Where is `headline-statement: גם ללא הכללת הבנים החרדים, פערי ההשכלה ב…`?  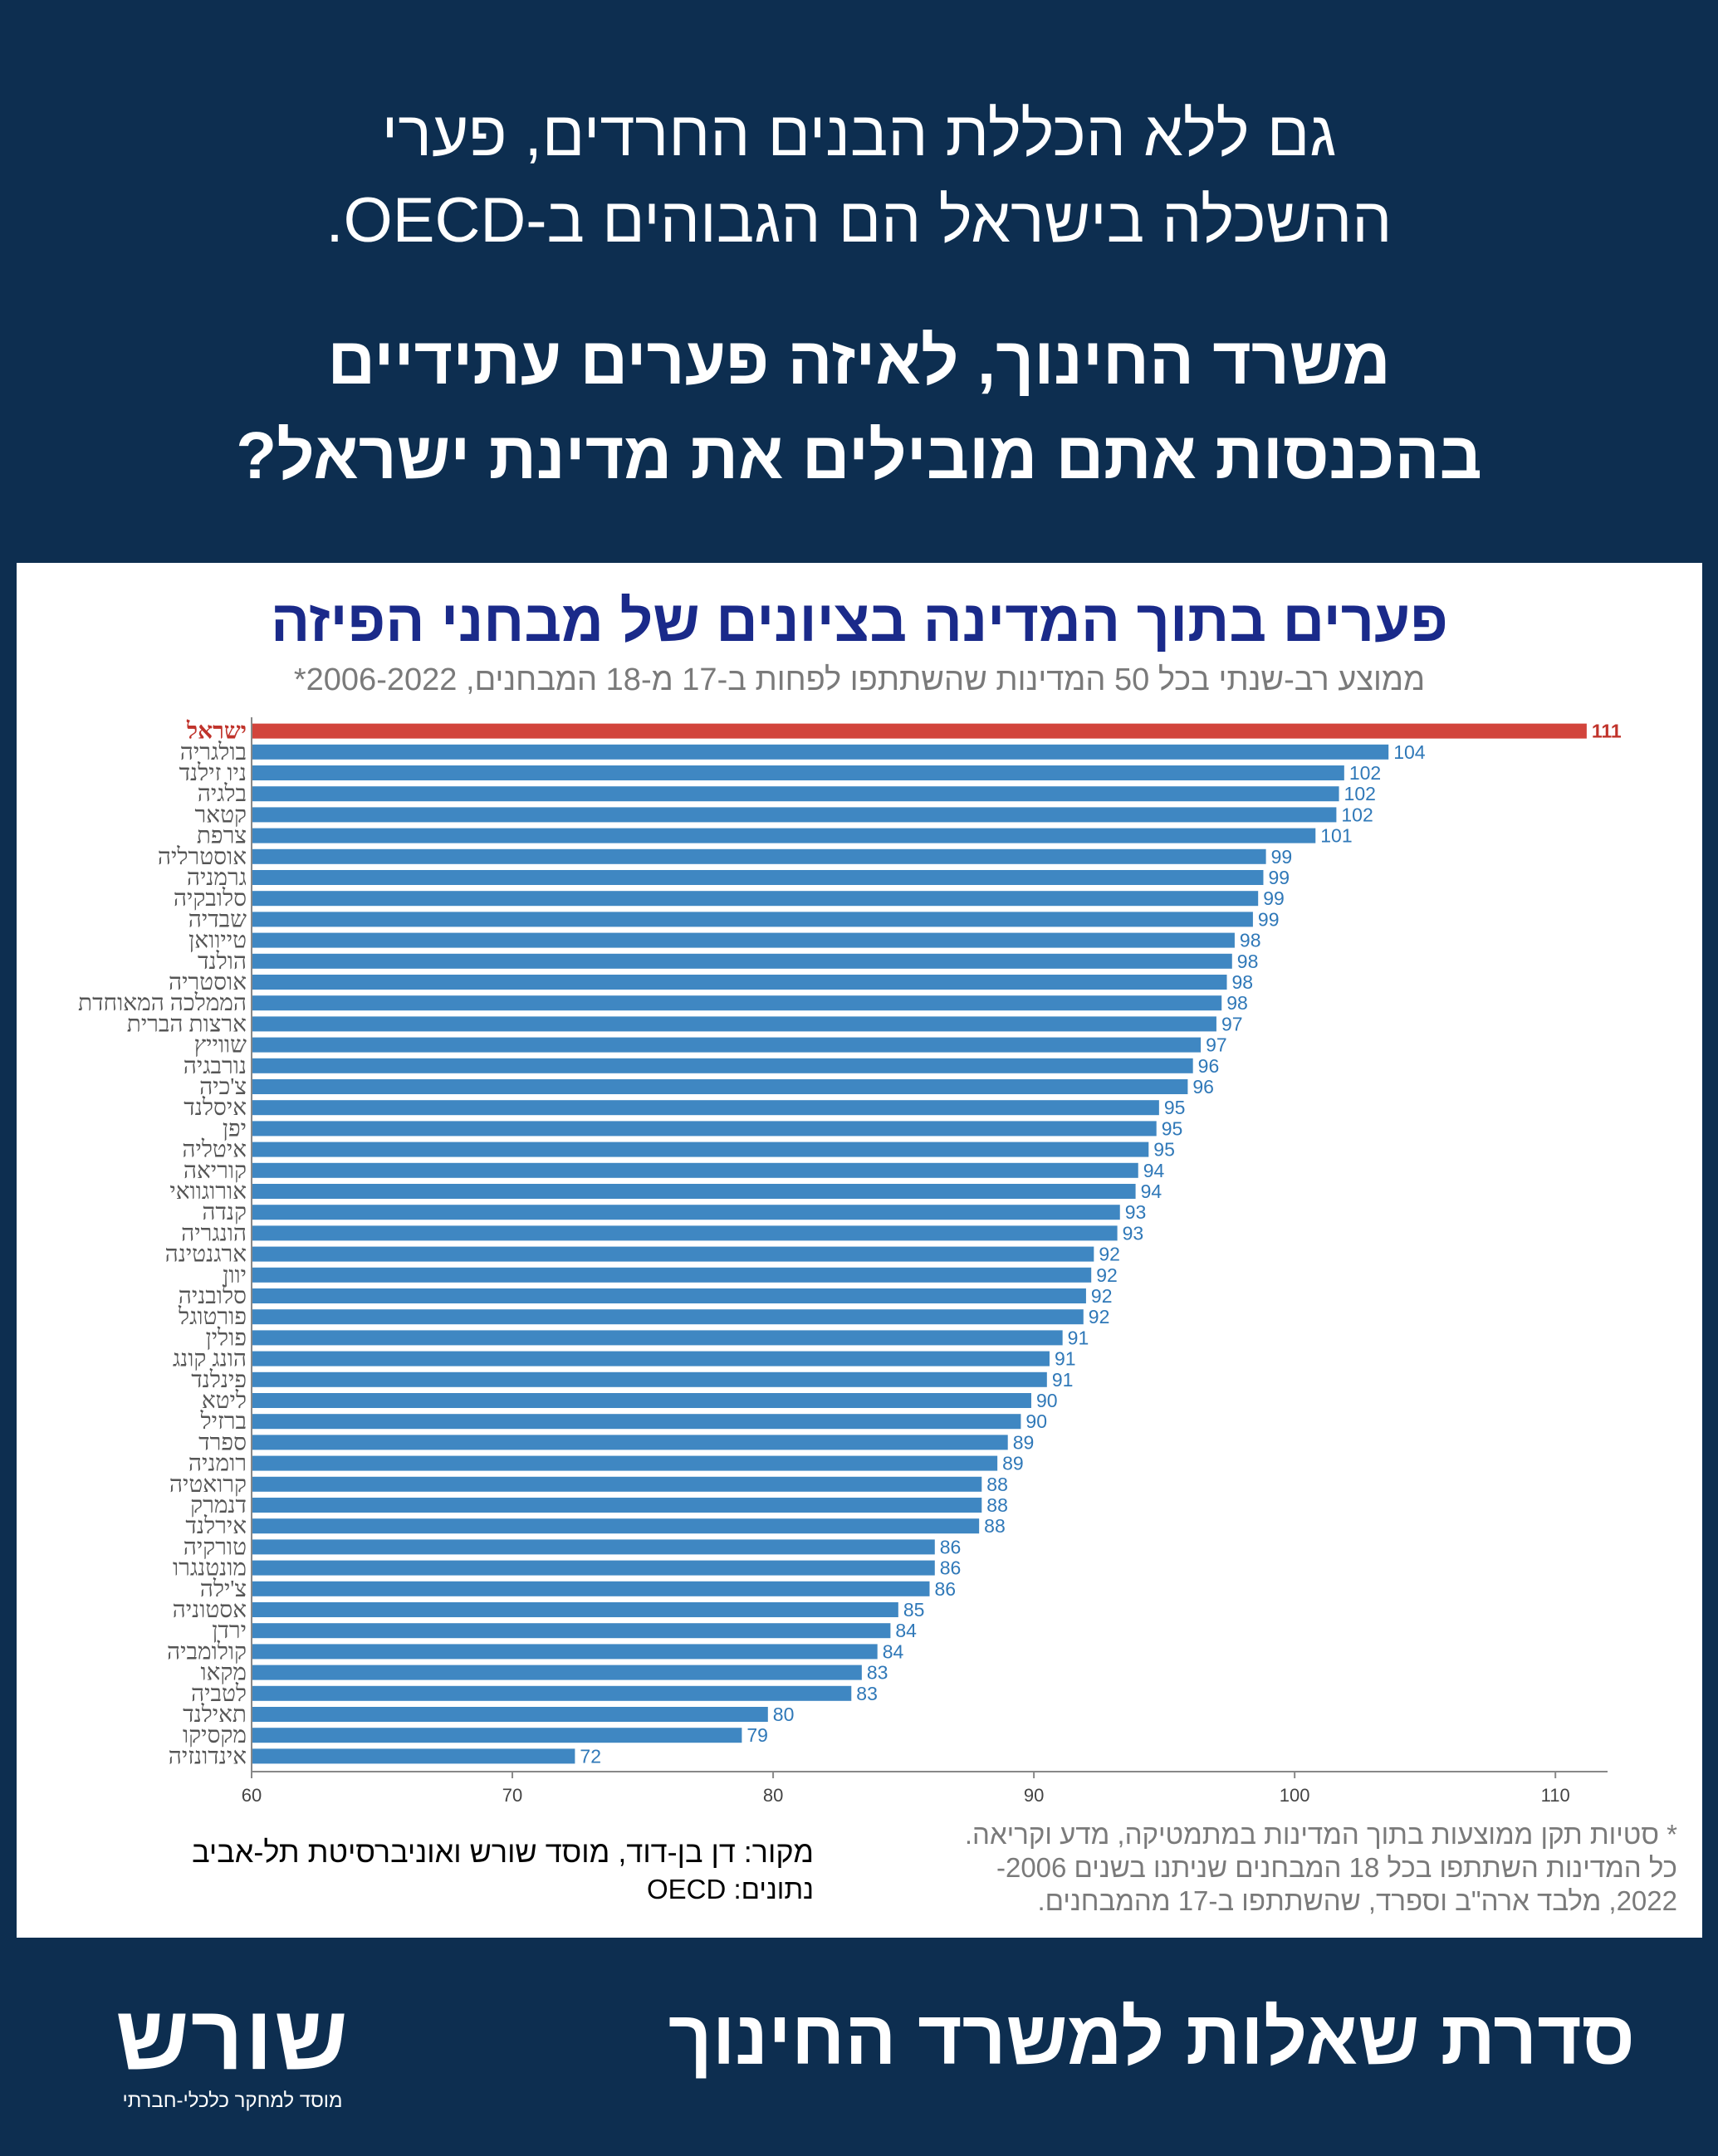 headline-statement: גם ללא הכללת הבנים החרדים, פערי ההשכלה ב… is located at coordinates (859, 177).